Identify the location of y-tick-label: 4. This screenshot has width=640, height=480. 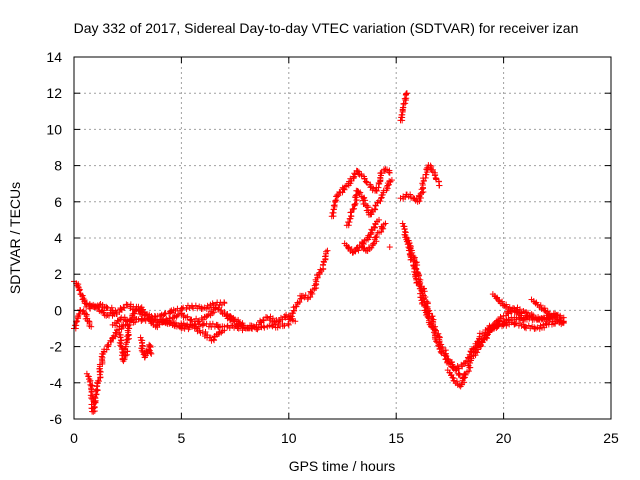
(58, 238).